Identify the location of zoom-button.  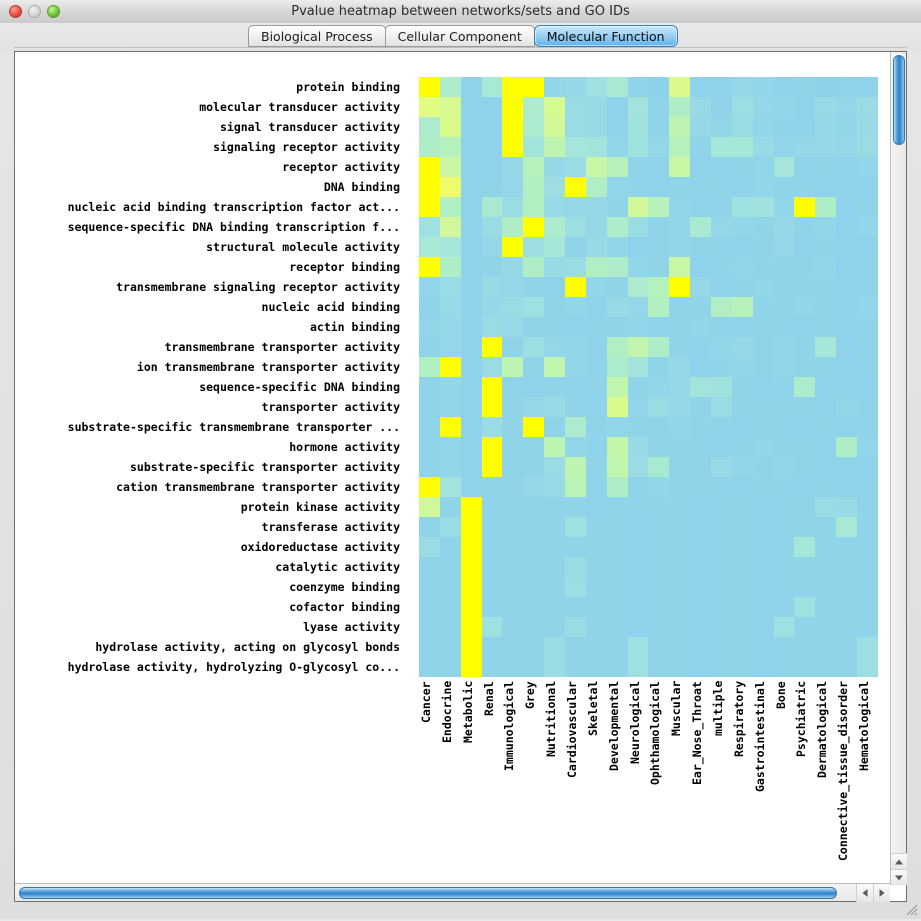
(53, 11).